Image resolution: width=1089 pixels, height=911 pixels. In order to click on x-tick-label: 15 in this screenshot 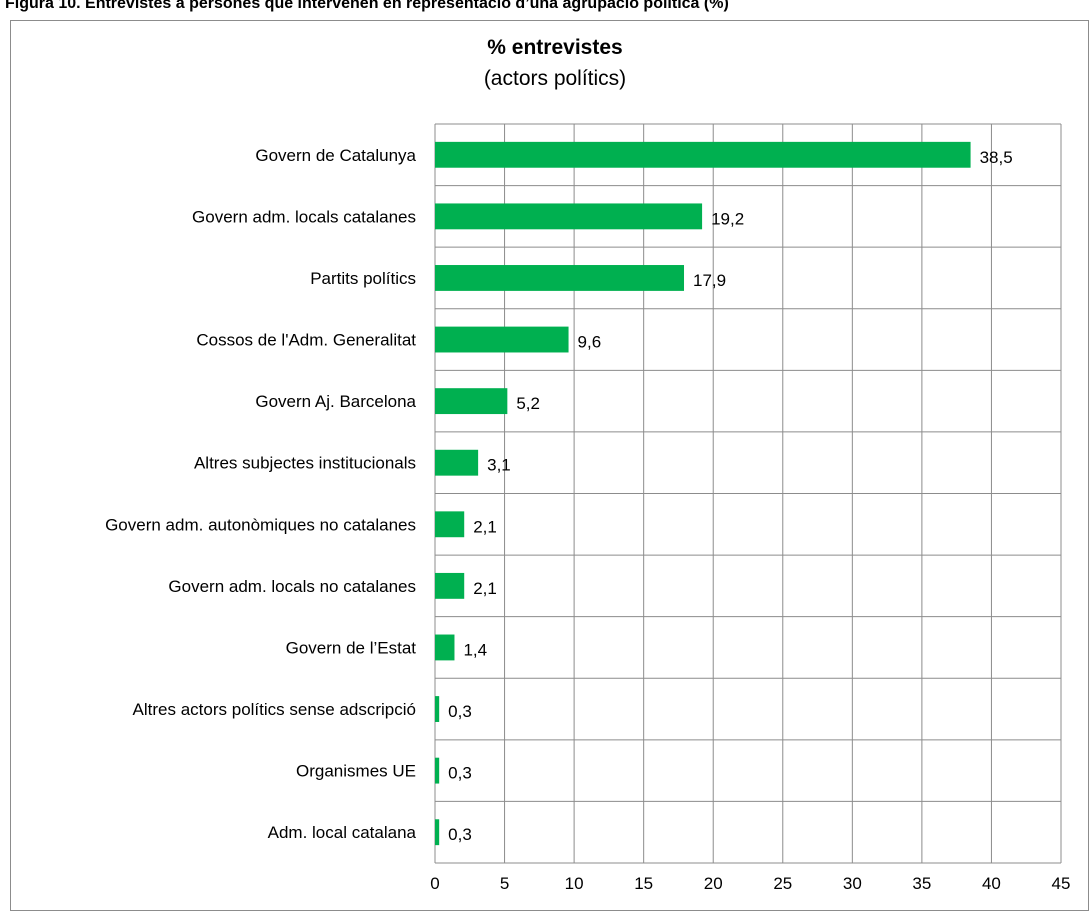, I will do `click(643, 883)`.